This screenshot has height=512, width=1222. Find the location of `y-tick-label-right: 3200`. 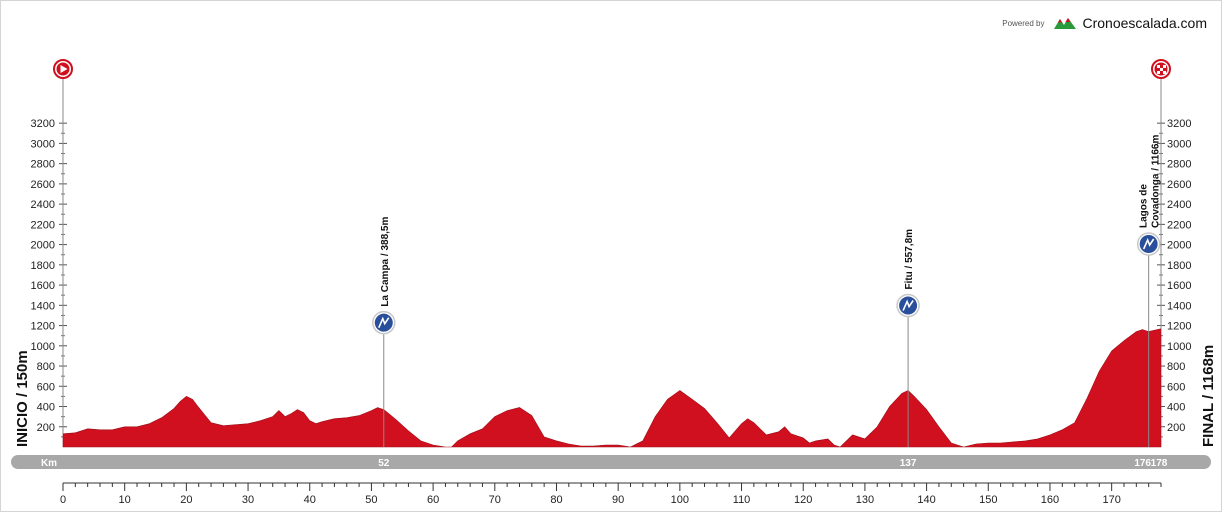

y-tick-label-right: 3200 is located at coordinates (1179, 124).